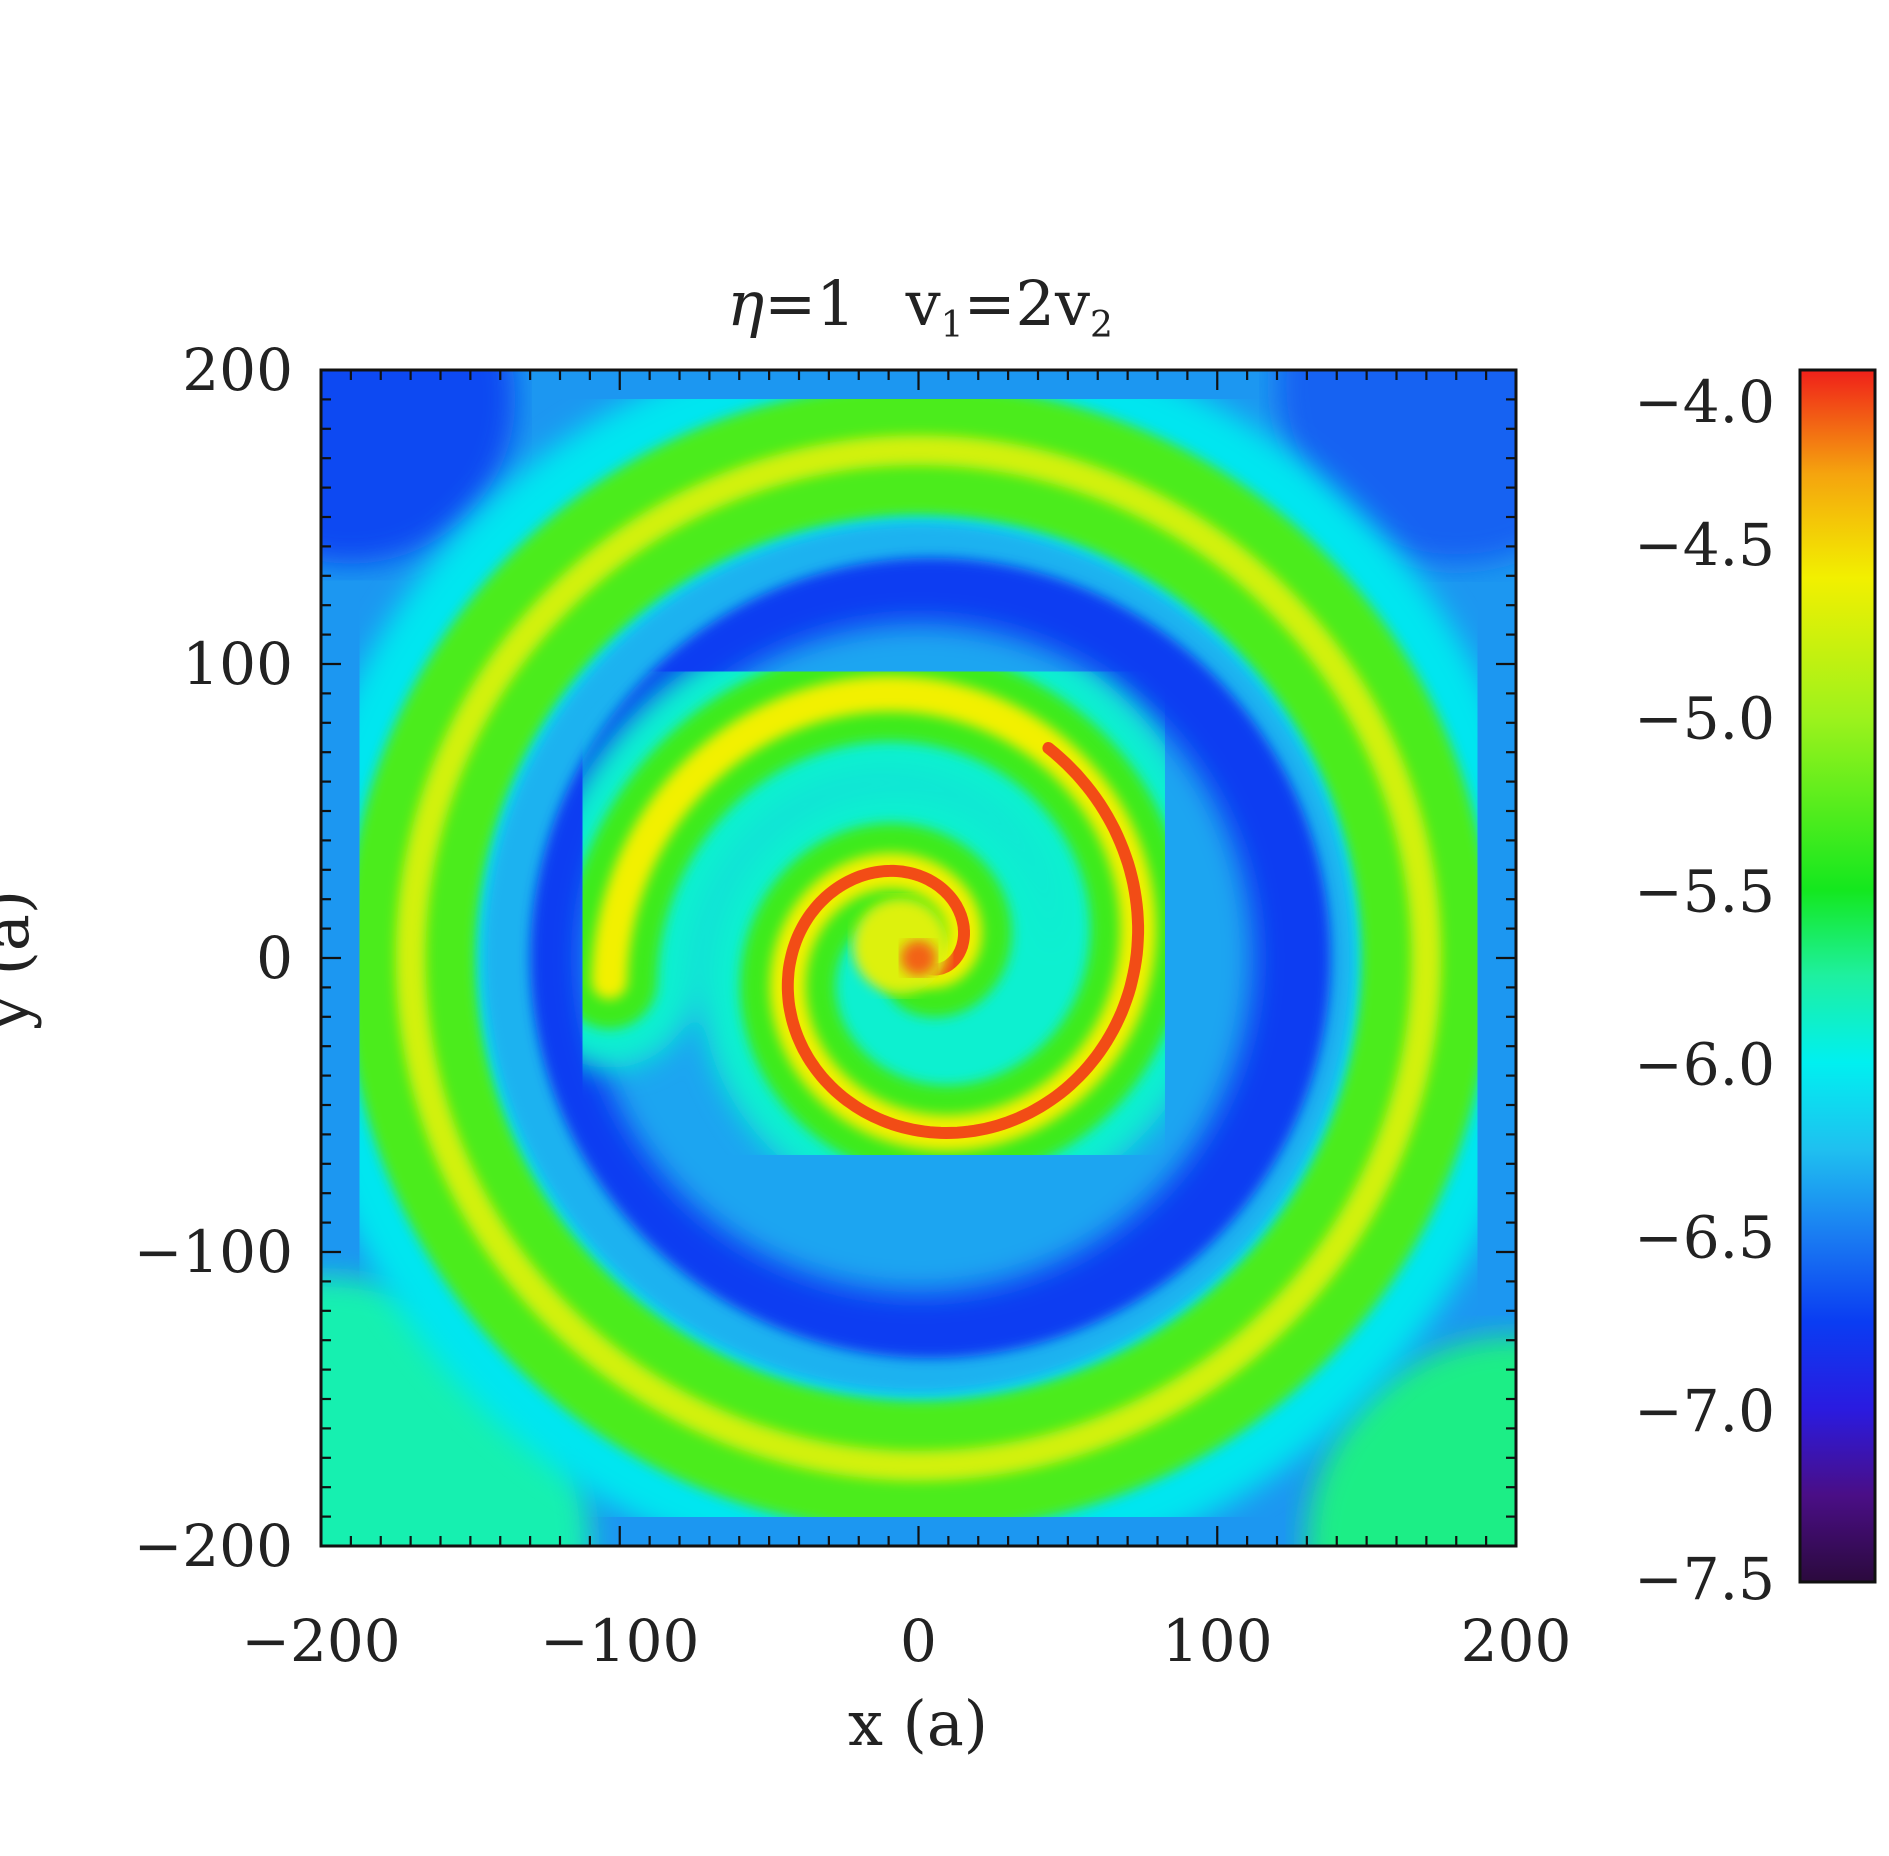 This screenshot has height=1856, width=1889. Describe the element at coordinates (1837, 976) in the screenshot. I see `colorbar` at that location.